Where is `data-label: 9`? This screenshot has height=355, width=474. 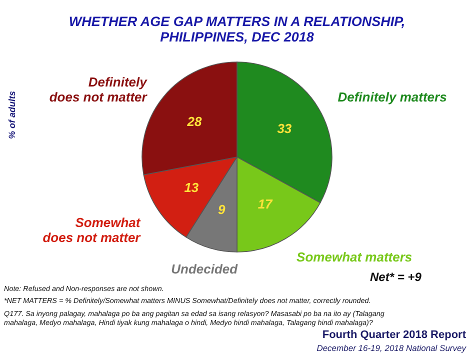
data-label: 9 is located at coordinates (222, 209).